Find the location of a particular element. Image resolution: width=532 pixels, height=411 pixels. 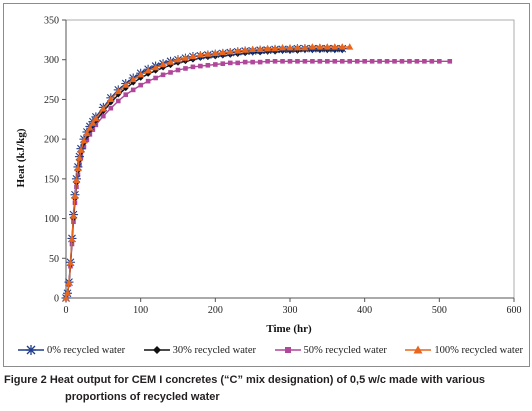

y-tick-label: 150 is located at coordinates (51, 179).